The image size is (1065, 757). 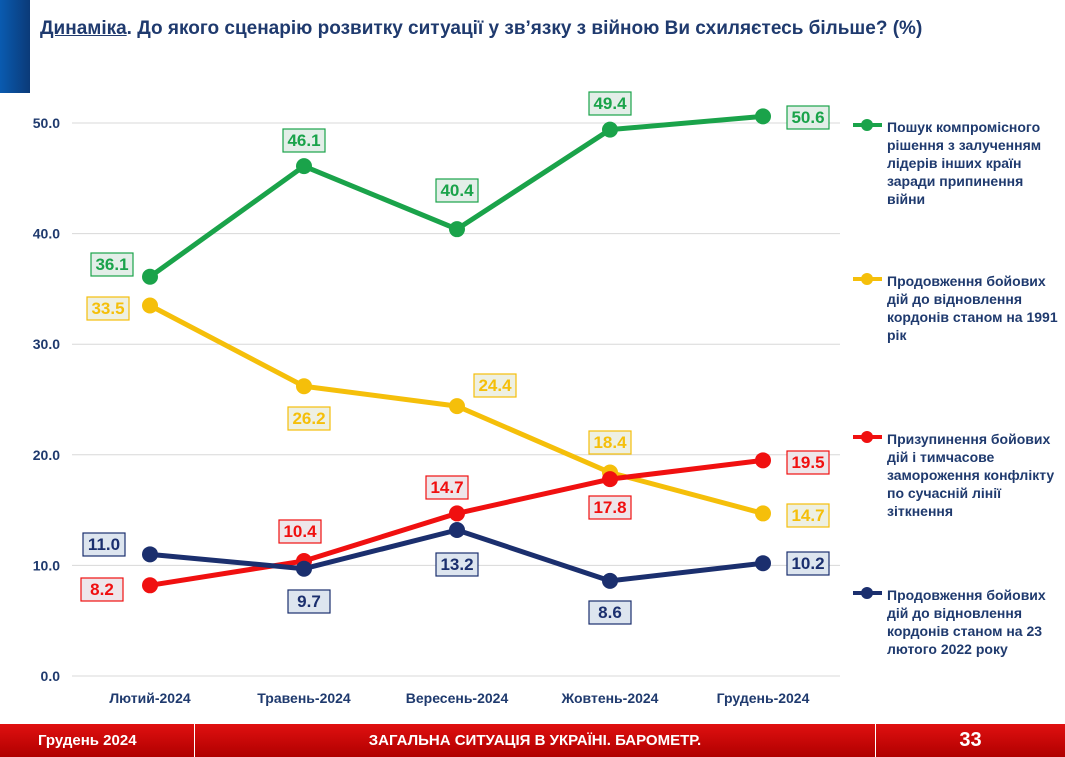 I want to click on data-label: 40.4, so click(x=457, y=190).